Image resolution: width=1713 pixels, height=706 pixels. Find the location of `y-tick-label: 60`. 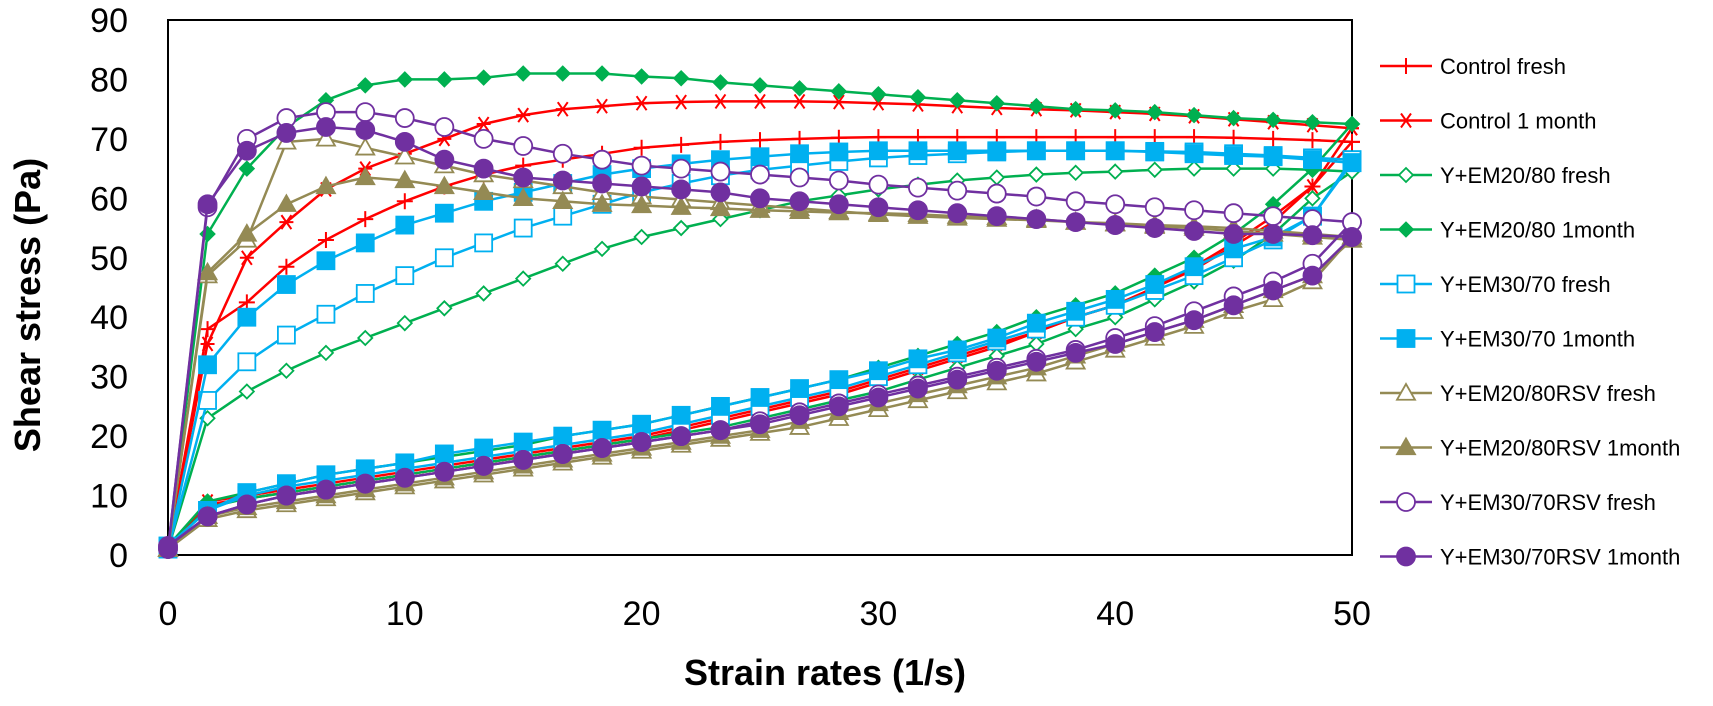

y-tick-label: 60 is located at coordinates (109, 199).